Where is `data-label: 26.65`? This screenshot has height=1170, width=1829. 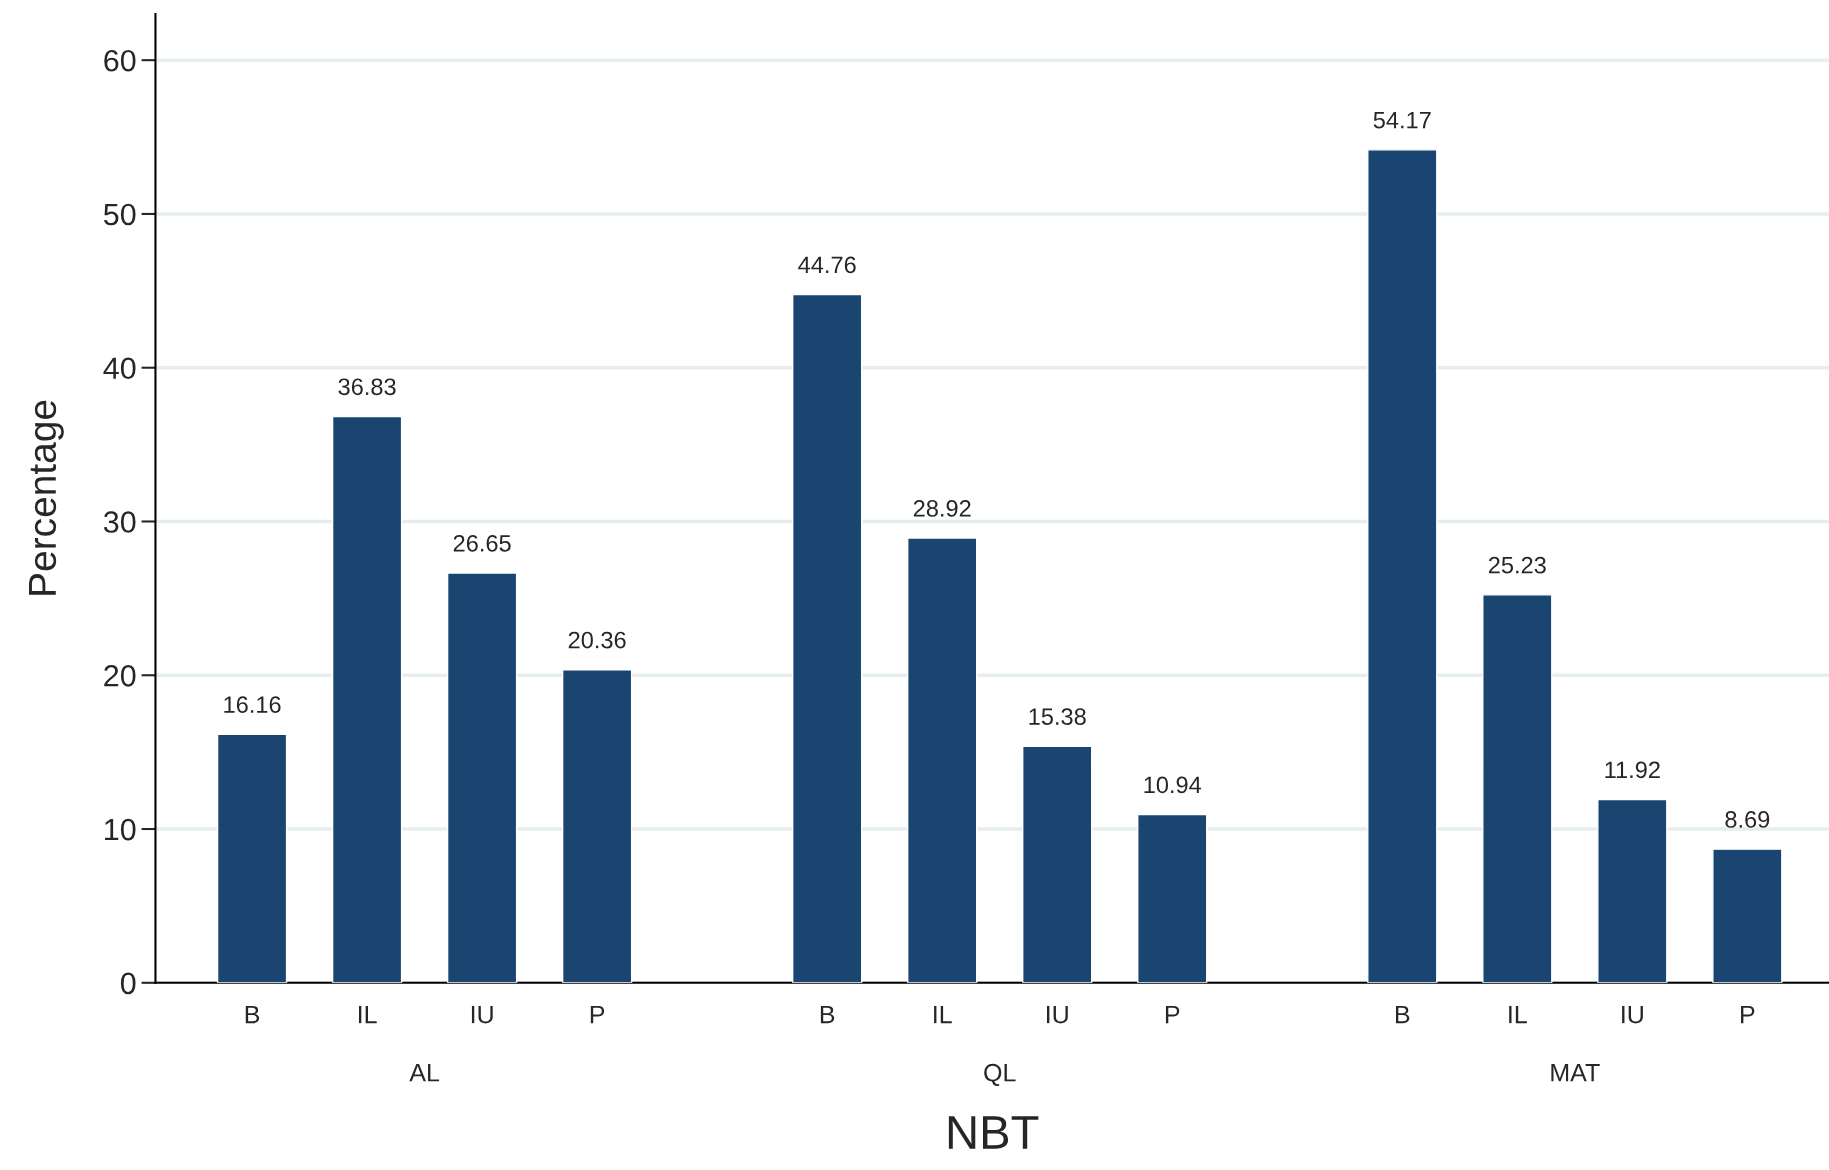 data-label: 26.65 is located at coordinates (482, 543).